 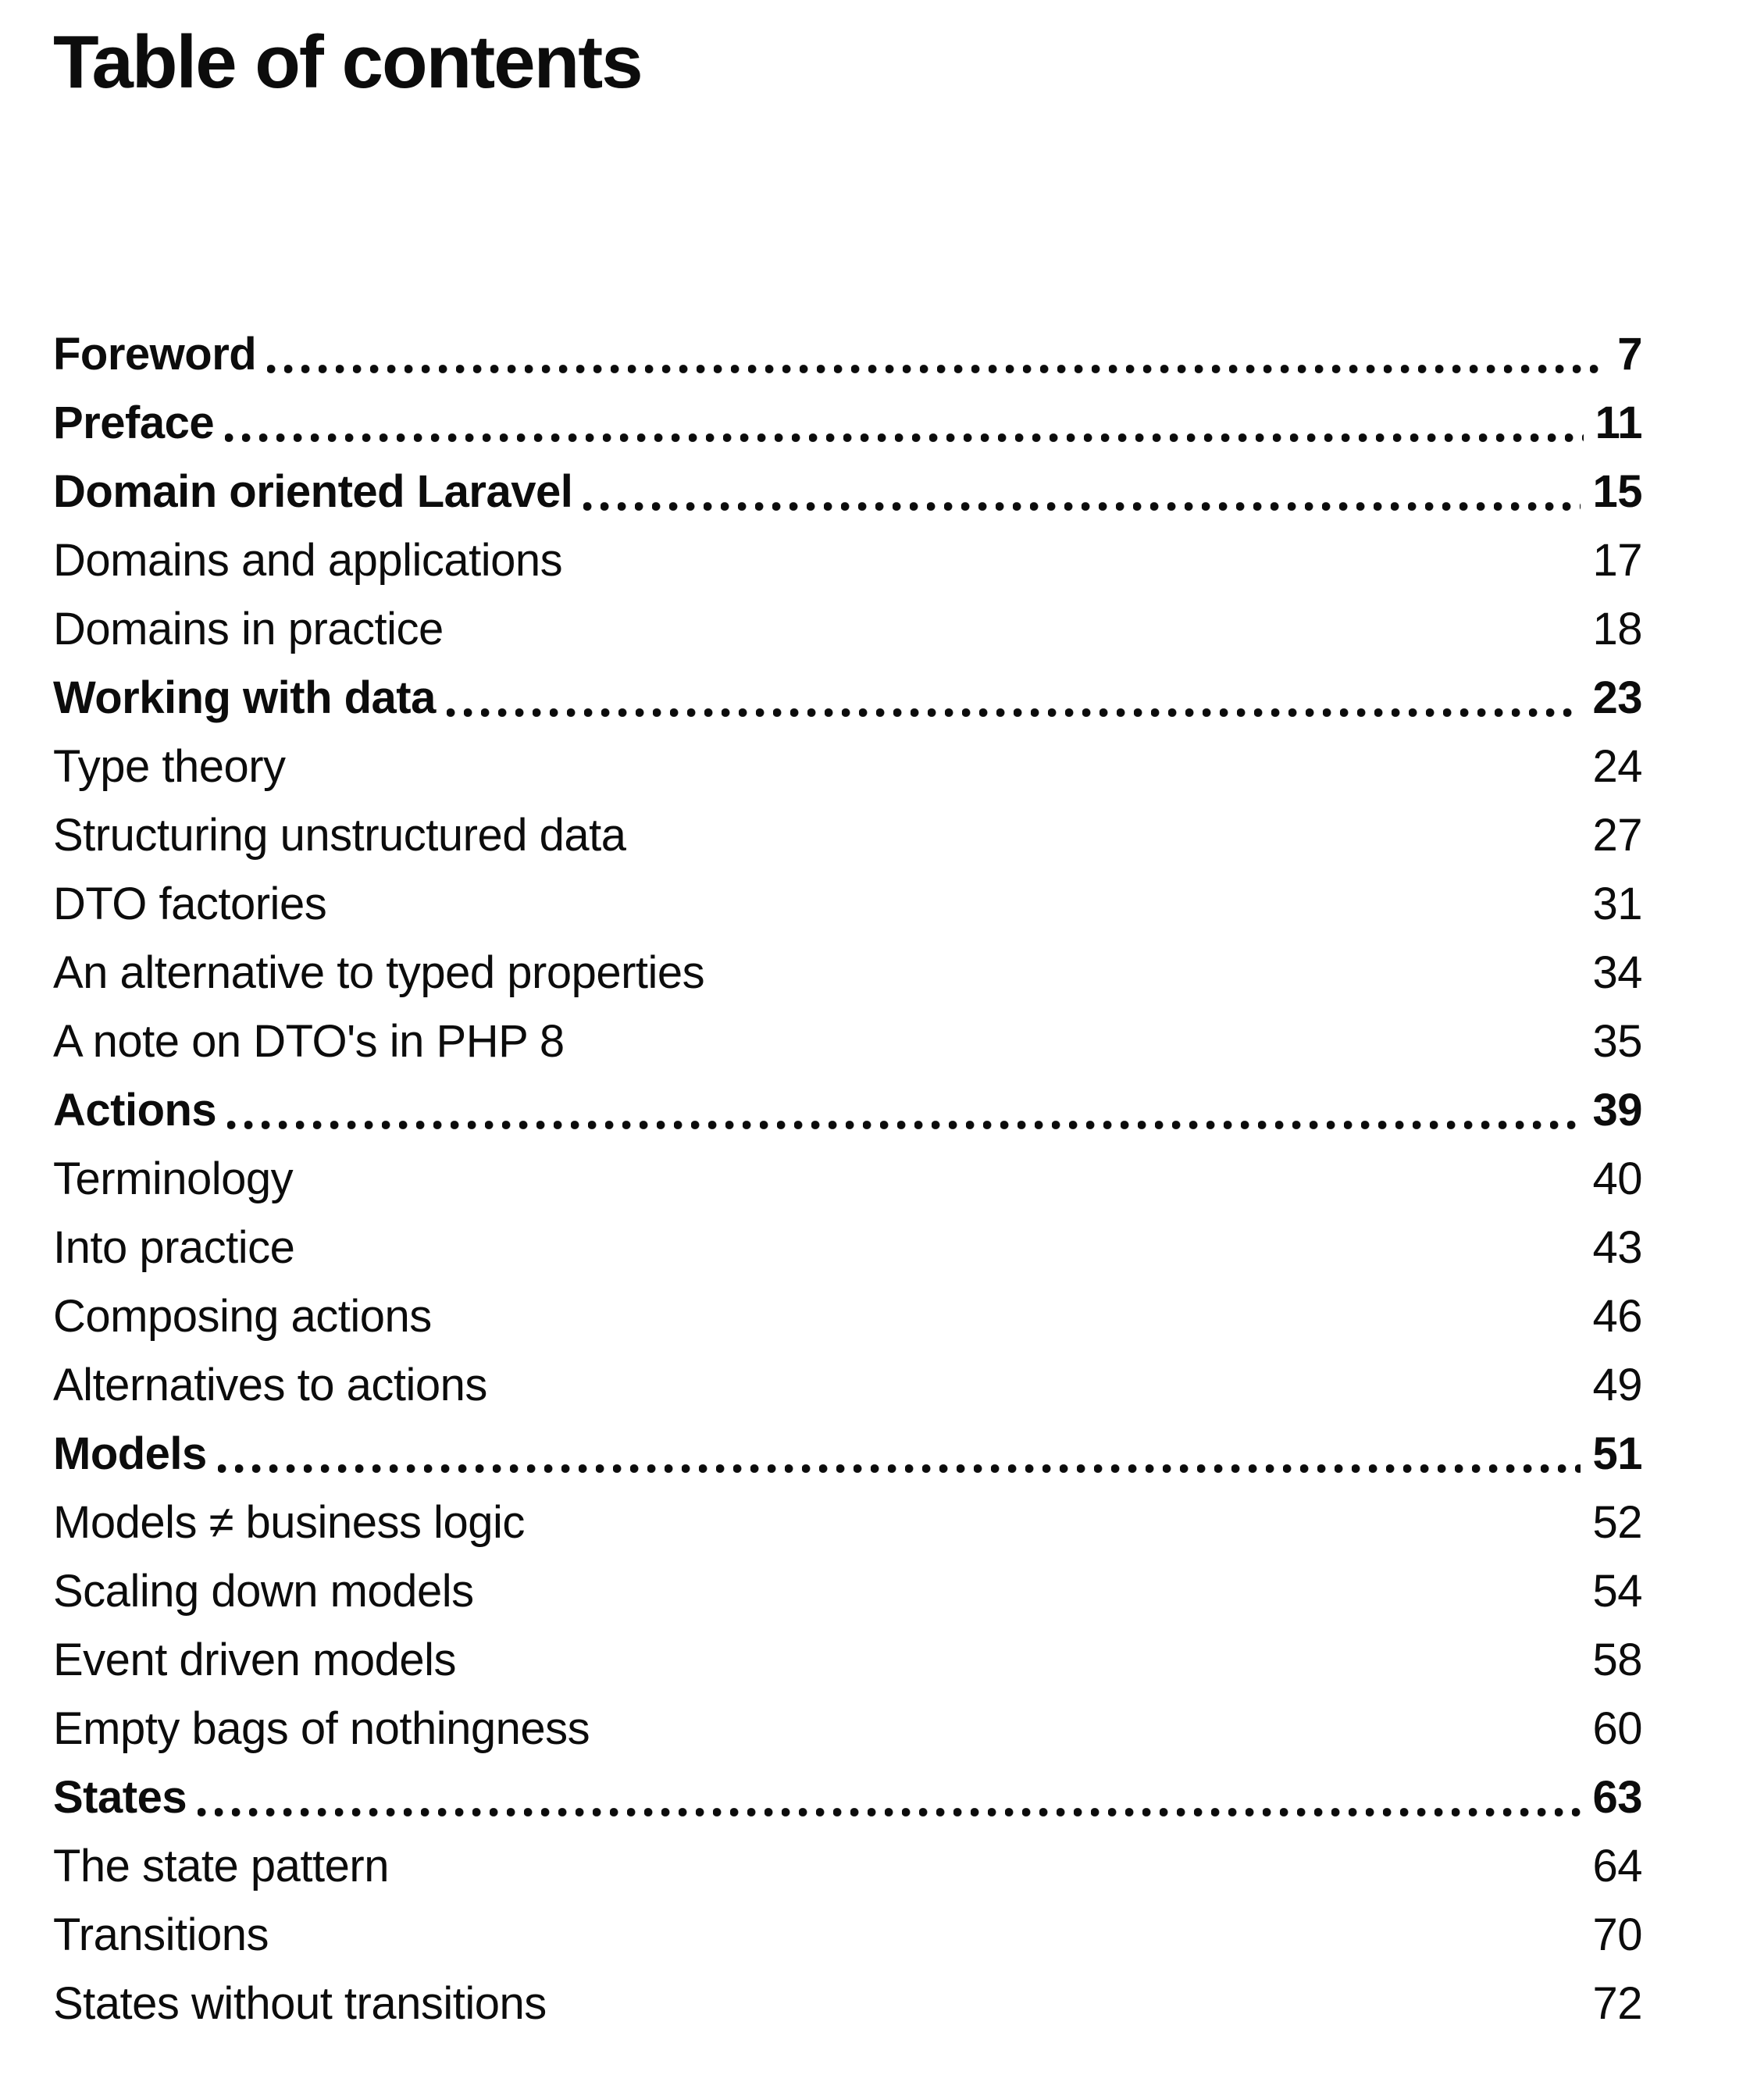 I want to click on toc-row: A note on DTO's in PHP 8 35, so click(x=847, y=1041).